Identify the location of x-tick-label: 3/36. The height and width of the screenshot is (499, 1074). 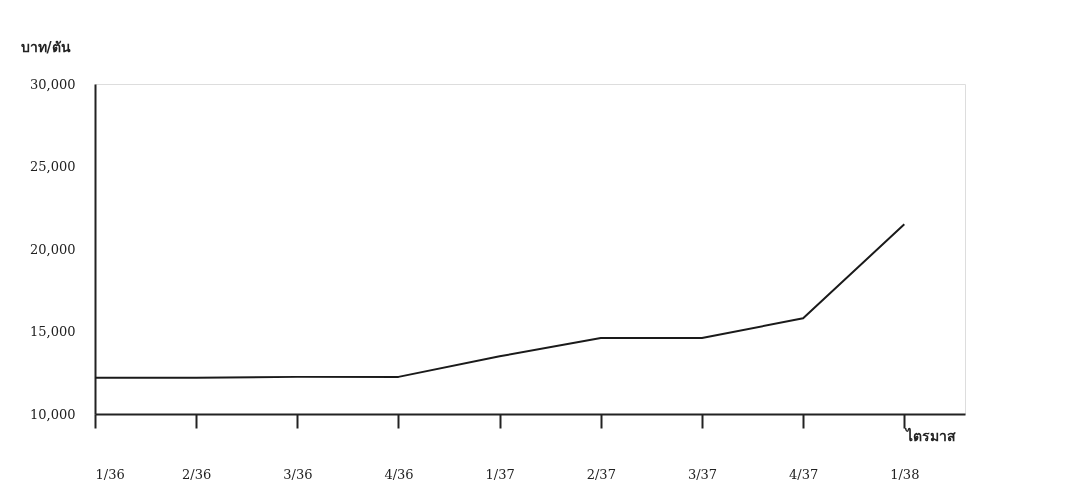
(298, 474).